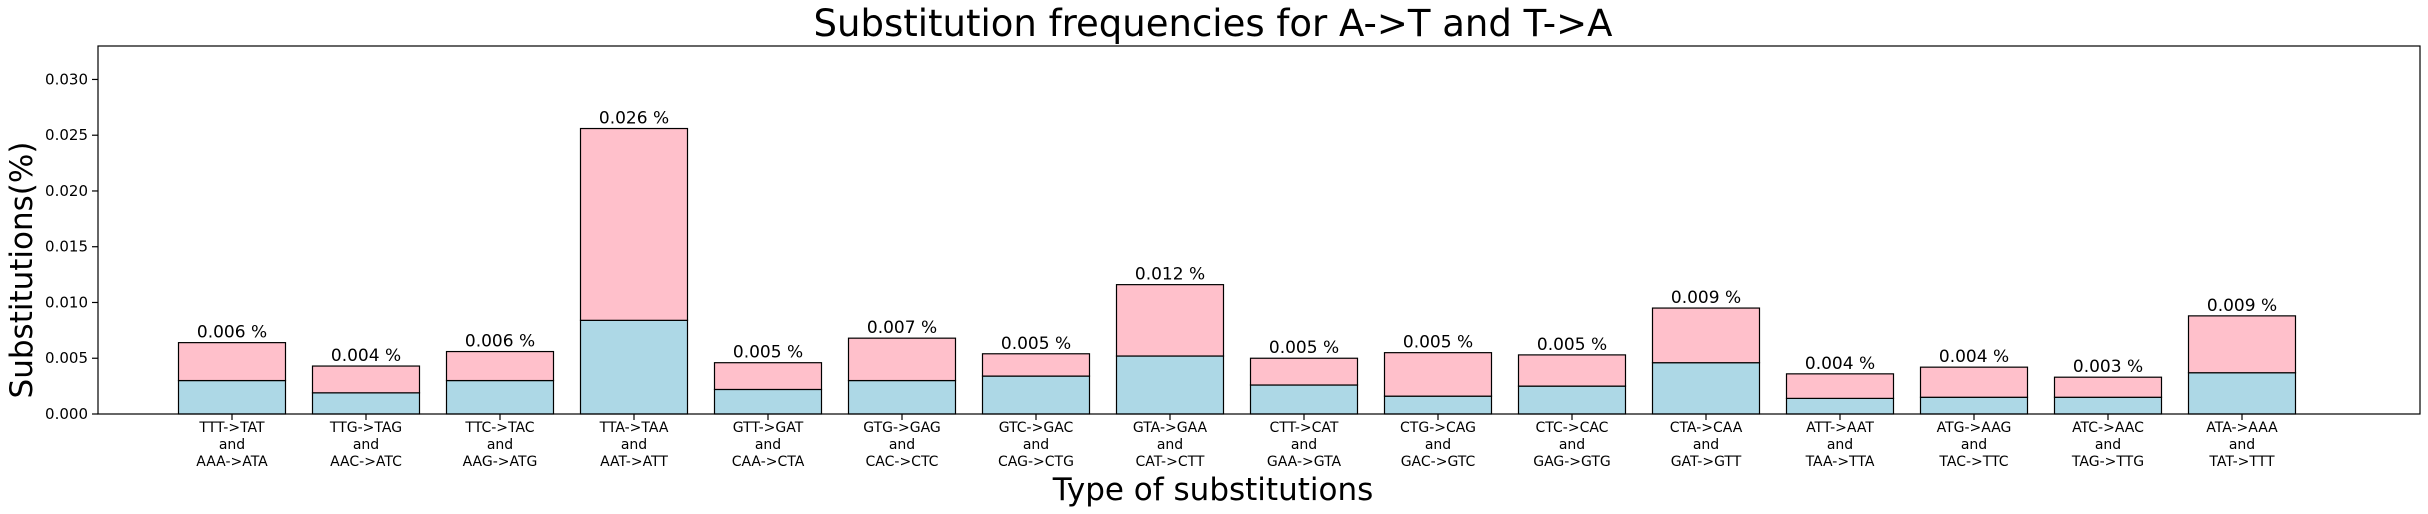 The image size is (2428, 514). What do you see at coordinates (1572, 462) in the screenshot?
I see `x-tick-label: GAG->GTG` at bounding box center [1572, 462].